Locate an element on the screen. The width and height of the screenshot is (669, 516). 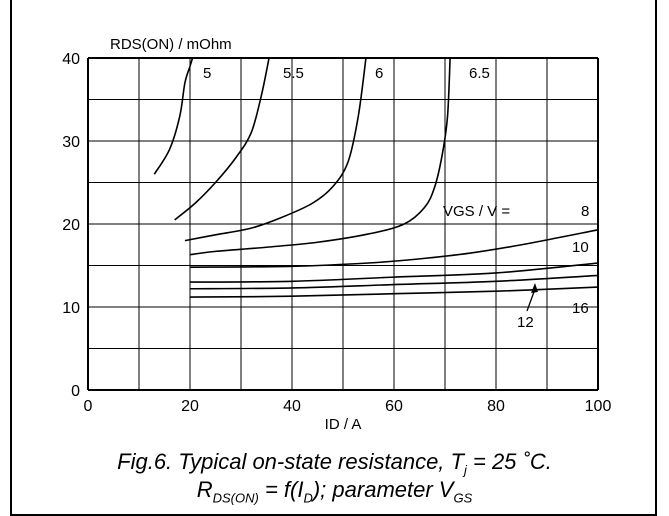
caption-line-2-b: = f(I is located at coordinates (281, 489).